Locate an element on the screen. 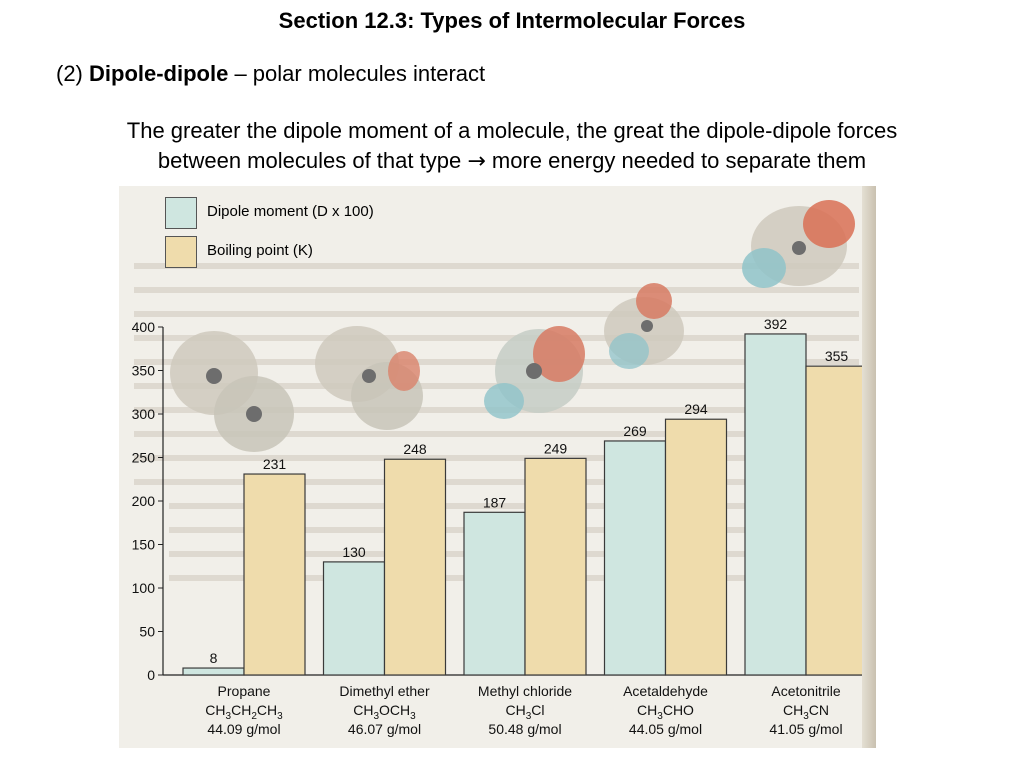 The width and height of the screenshot is (1024, 768). propane-molecule-icon is located at coordinates (232, 391).